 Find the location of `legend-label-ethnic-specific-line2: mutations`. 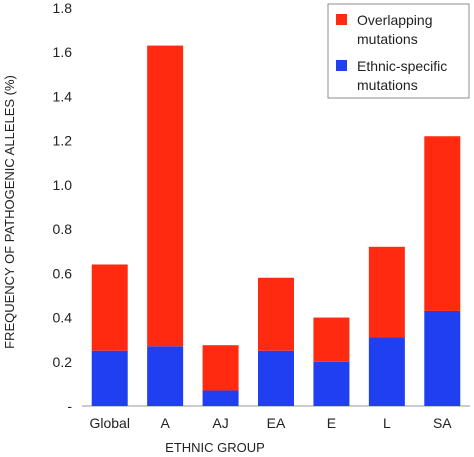

legend-label-ethnic-specific-line2: mutations is located at coordinates (387, 85).